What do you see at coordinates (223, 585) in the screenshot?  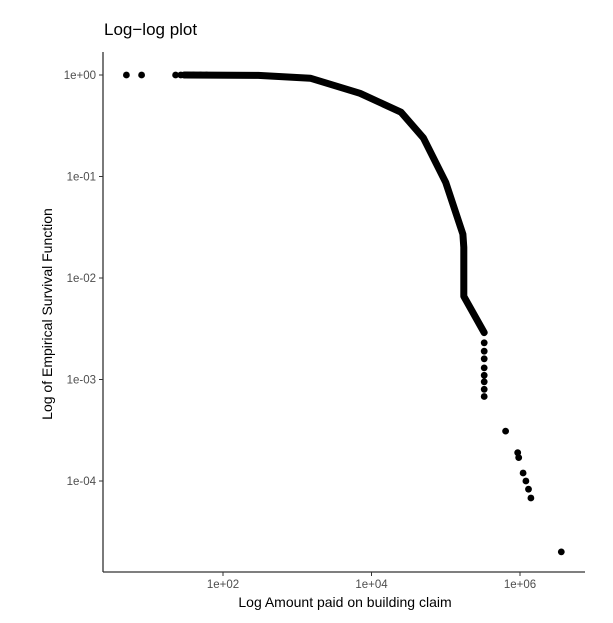 I see `x-tick-label: 1e+02` at bounding box center [223, 585].